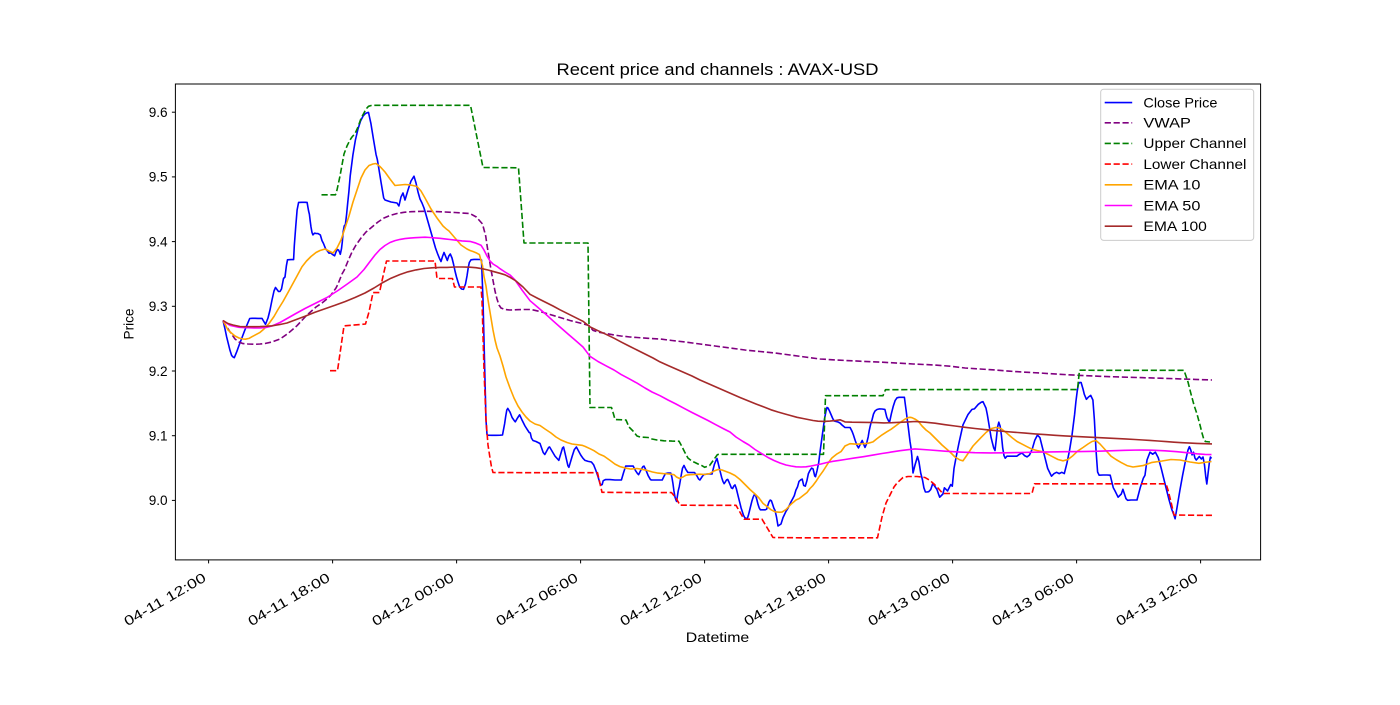 The width and height of the screenshot is (1400, 705). What do you see at coordinates (1172, 205) in the screenshot?
I see `svg-text: EMA 50` at bounding box center [1172, 205].